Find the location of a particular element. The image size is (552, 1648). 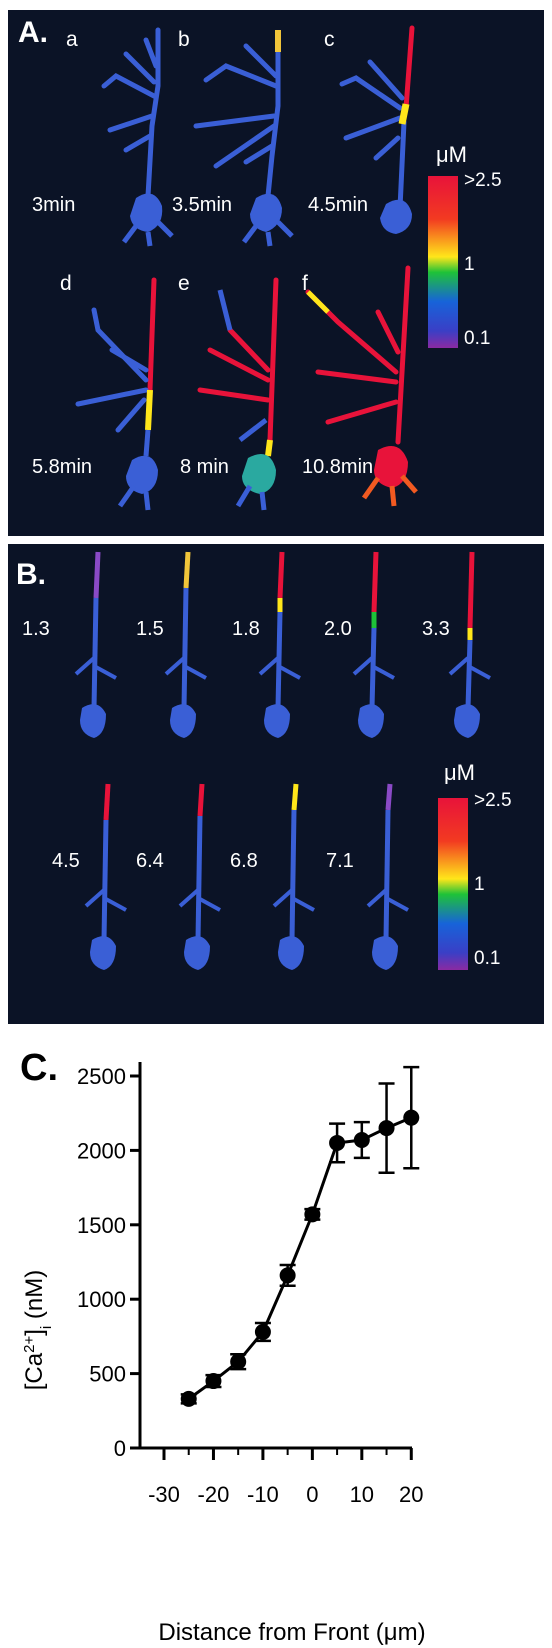

y-tick-label: 1500 is located at coordinates (101, 1225).